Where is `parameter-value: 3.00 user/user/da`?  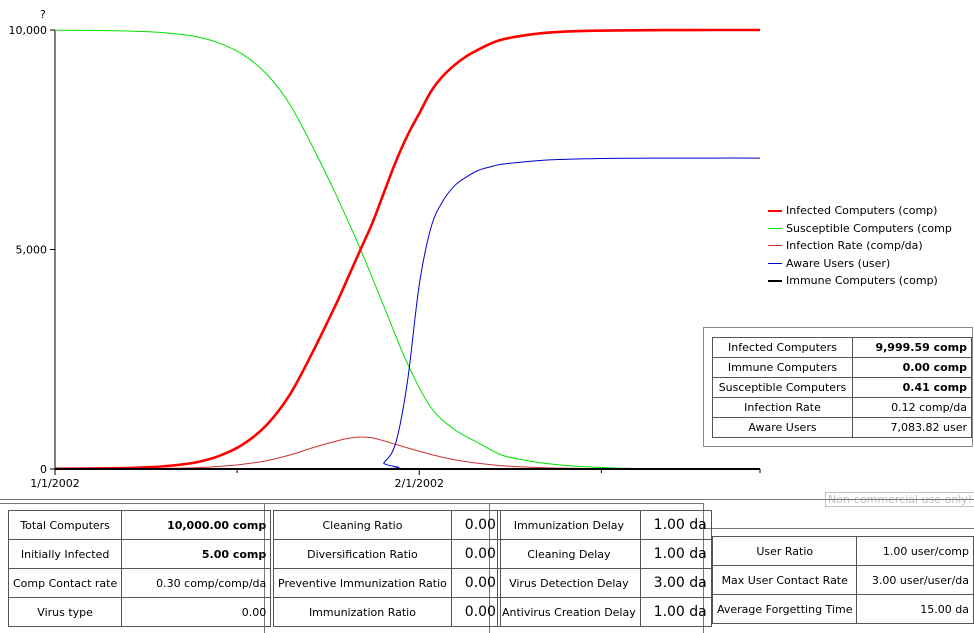 parameter-value: 3.00 user/user/da is located at coordinates (915, 580).